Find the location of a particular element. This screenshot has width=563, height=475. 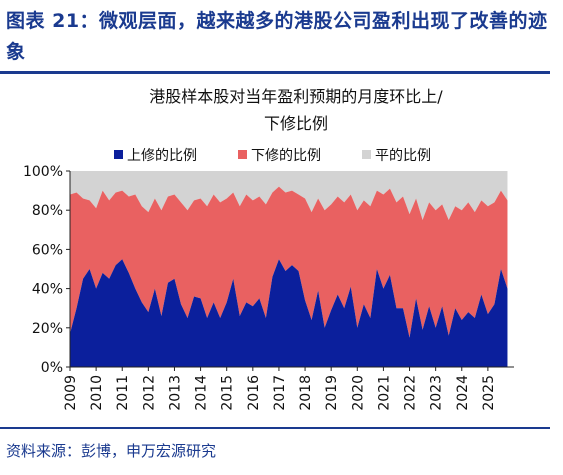

x-tick-label: 2024 is located at coordinates (463, 393).